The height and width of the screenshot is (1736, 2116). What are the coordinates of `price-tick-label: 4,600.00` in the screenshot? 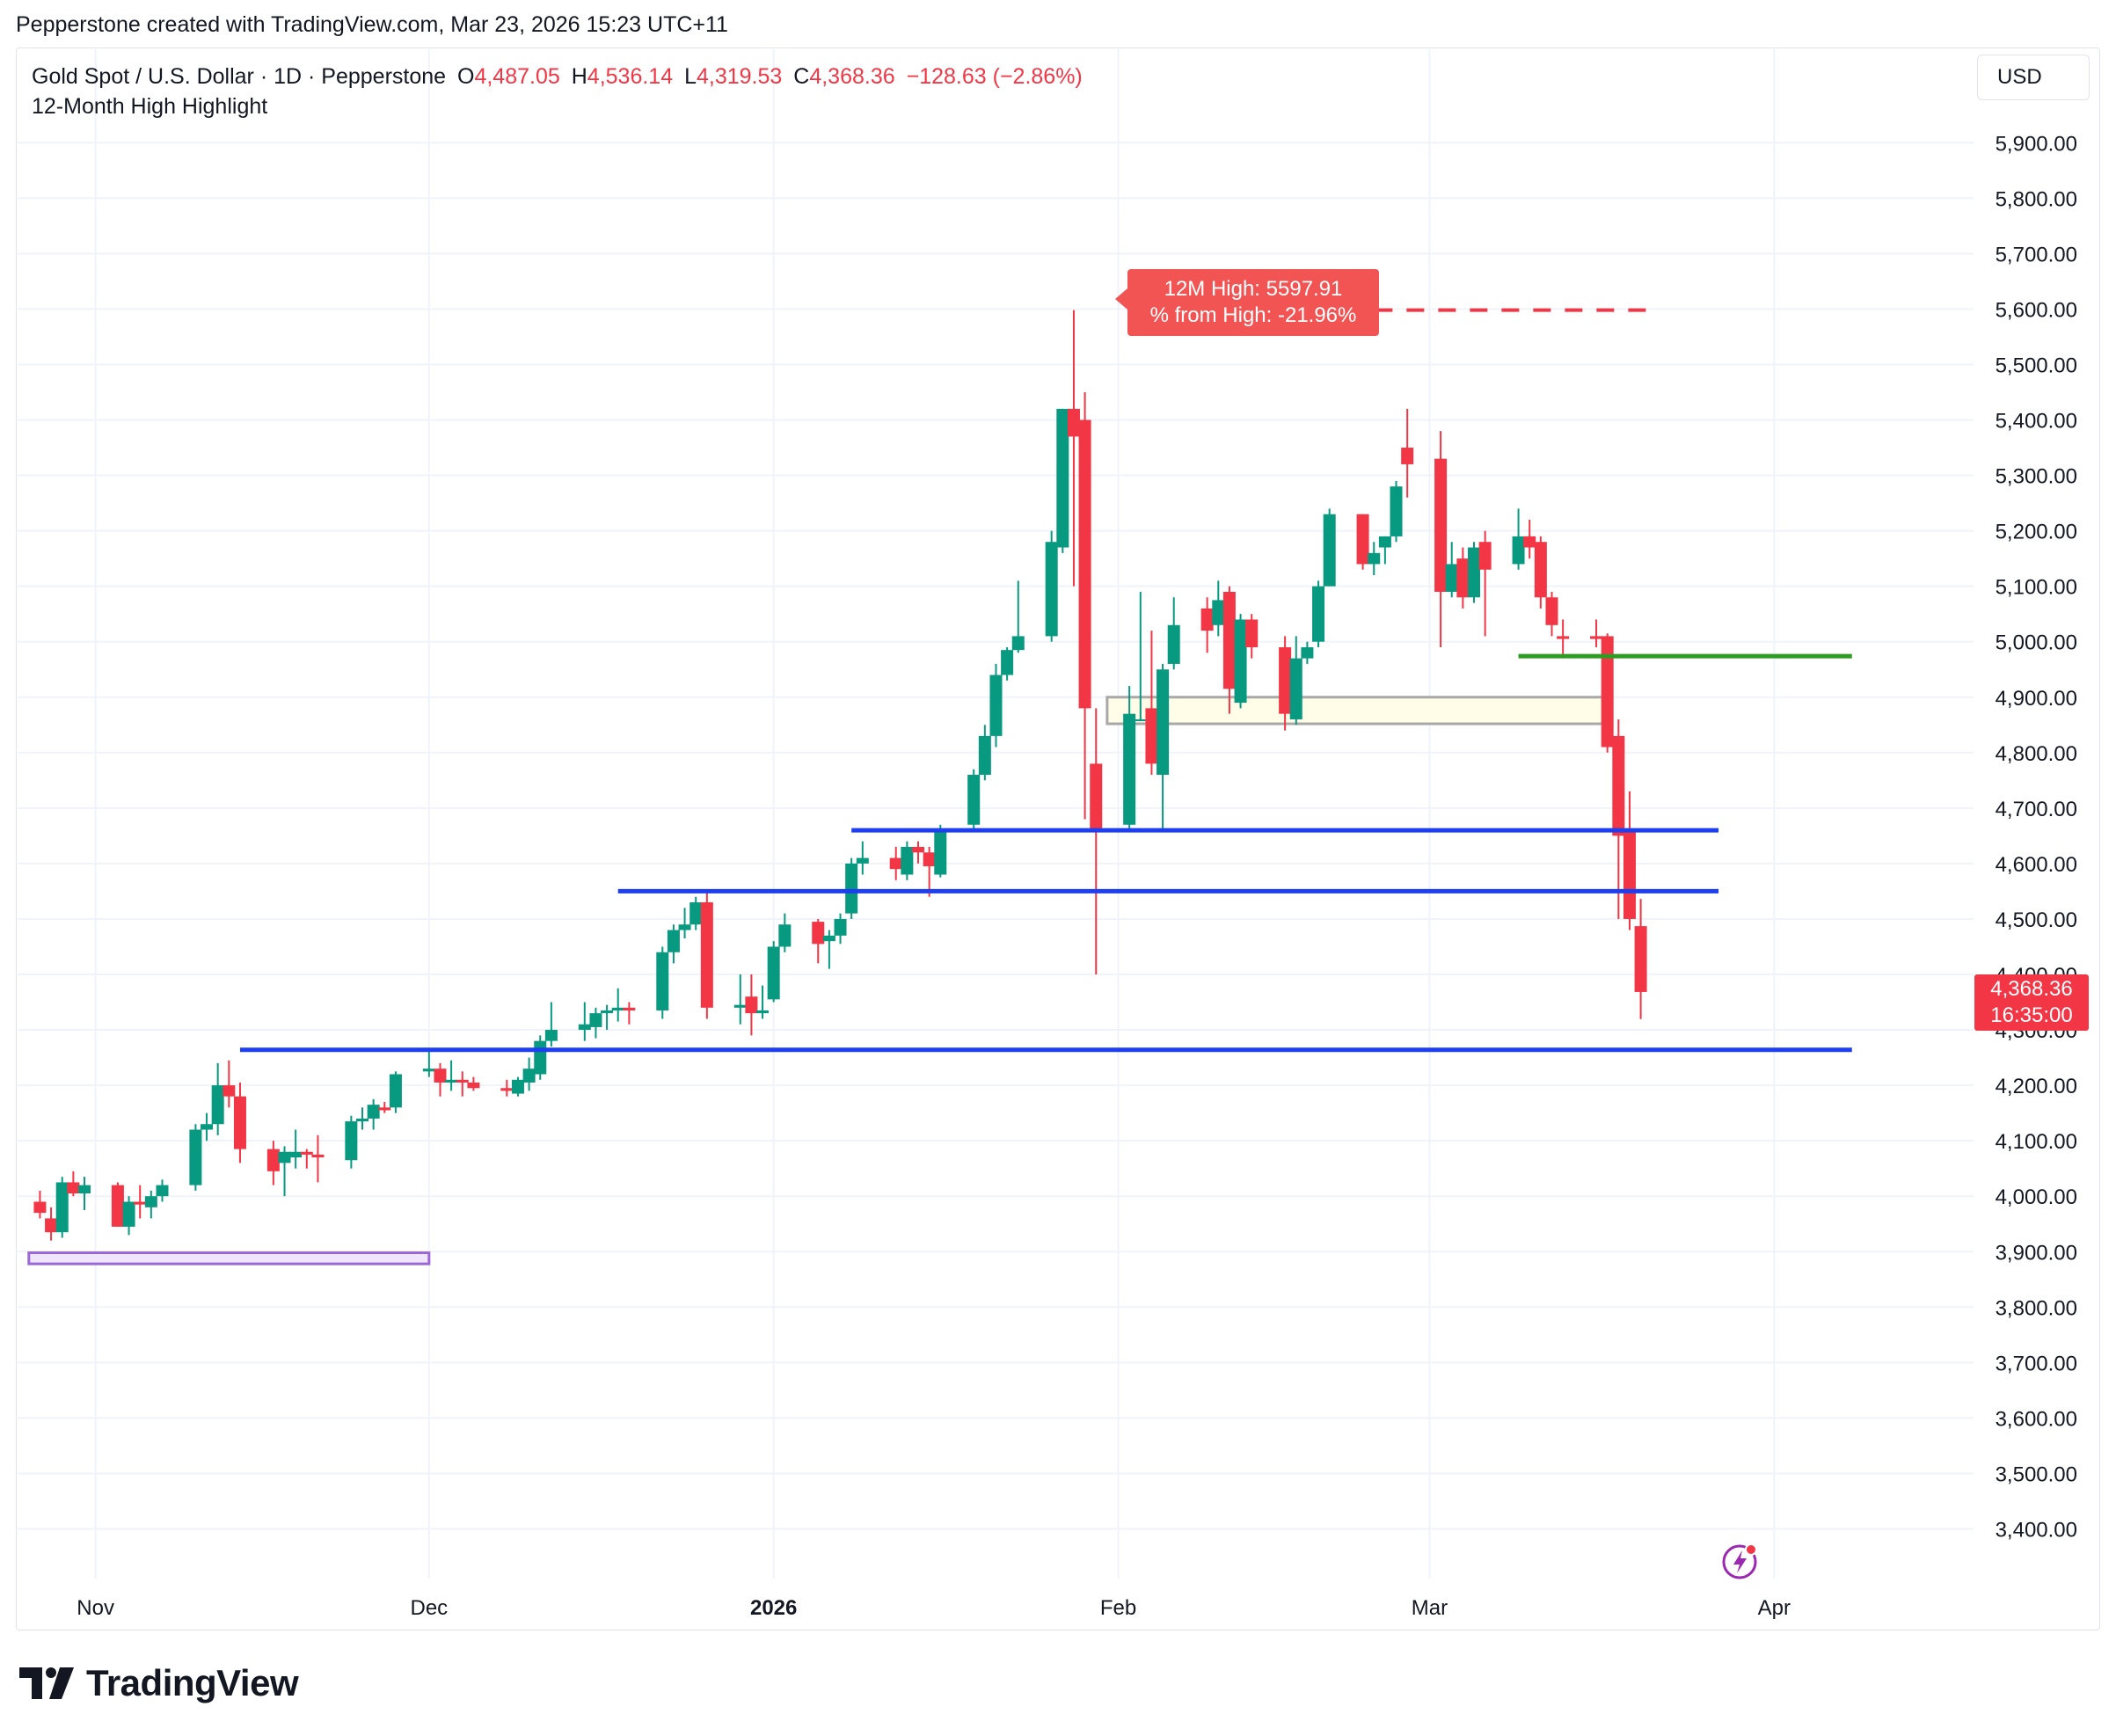 It's located at (2037, 865).